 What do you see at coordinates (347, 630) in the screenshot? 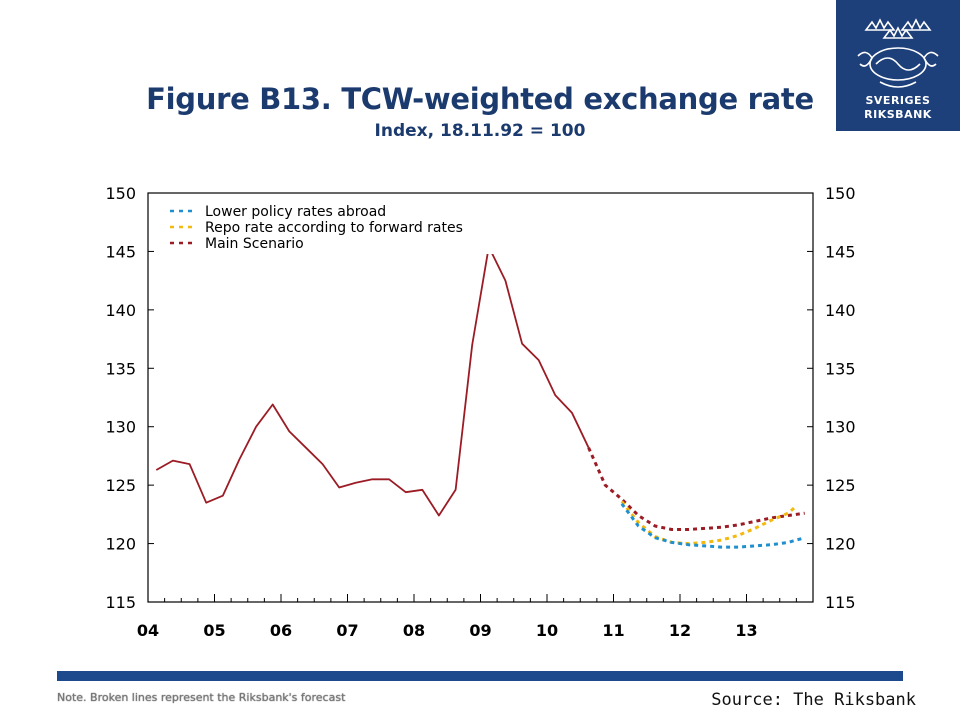
I see `x-tick-label: 07` at bounding box center [347, 630].